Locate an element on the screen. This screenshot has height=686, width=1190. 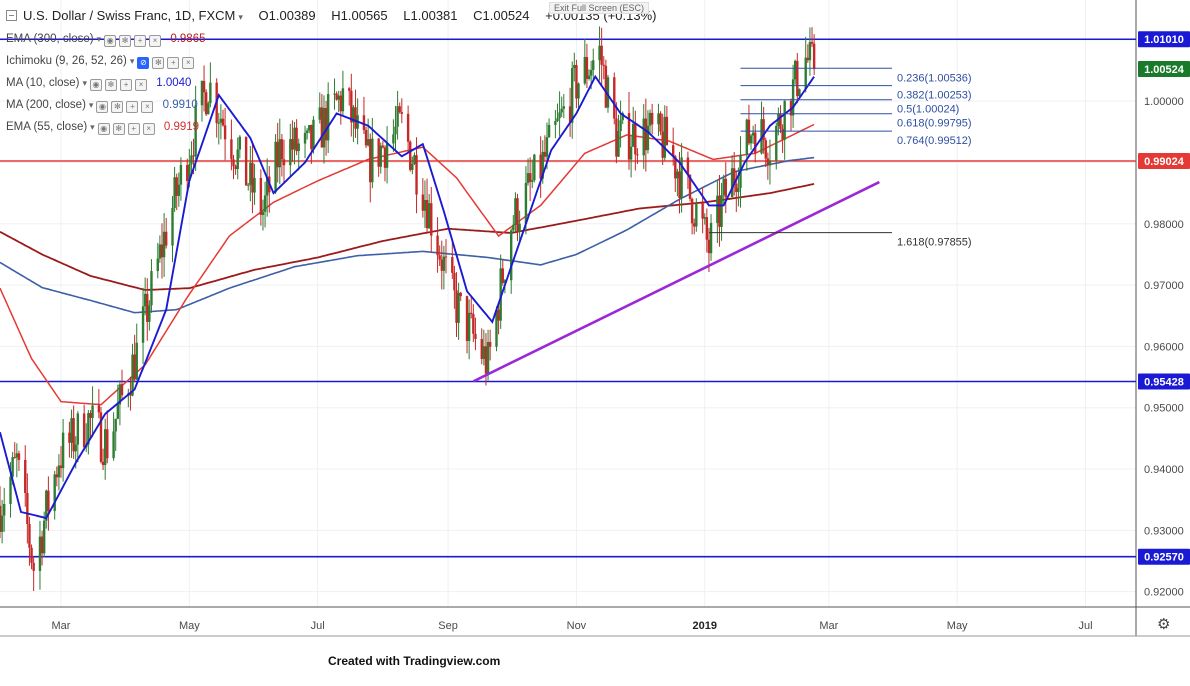
settings-gear-icon: ⚙ is located at coordinates (1164, 624).